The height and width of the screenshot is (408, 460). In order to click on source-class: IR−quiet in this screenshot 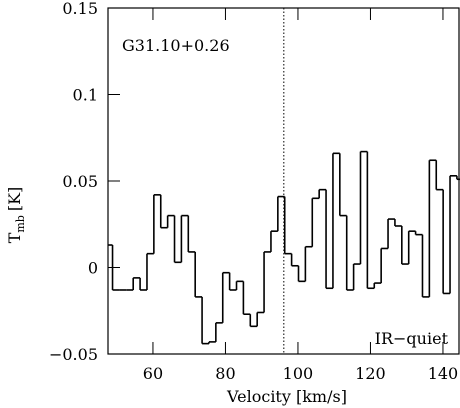, I will do `click(412, 338)`.